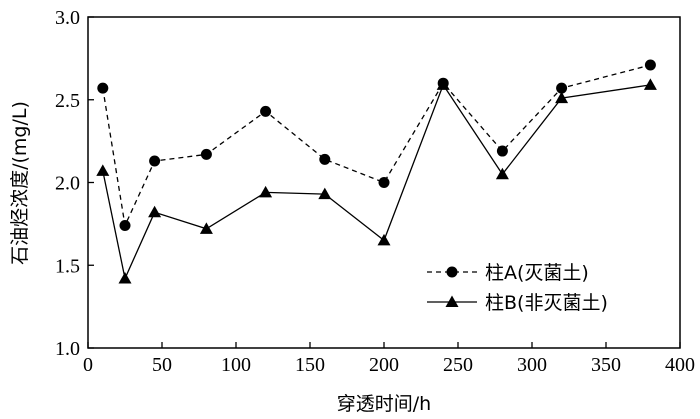 The height and width of the screenshot is (419, 700). Describe the element at coordinates (452, 272) in the screenshot. I see `legend-marker-series-a` at that location.